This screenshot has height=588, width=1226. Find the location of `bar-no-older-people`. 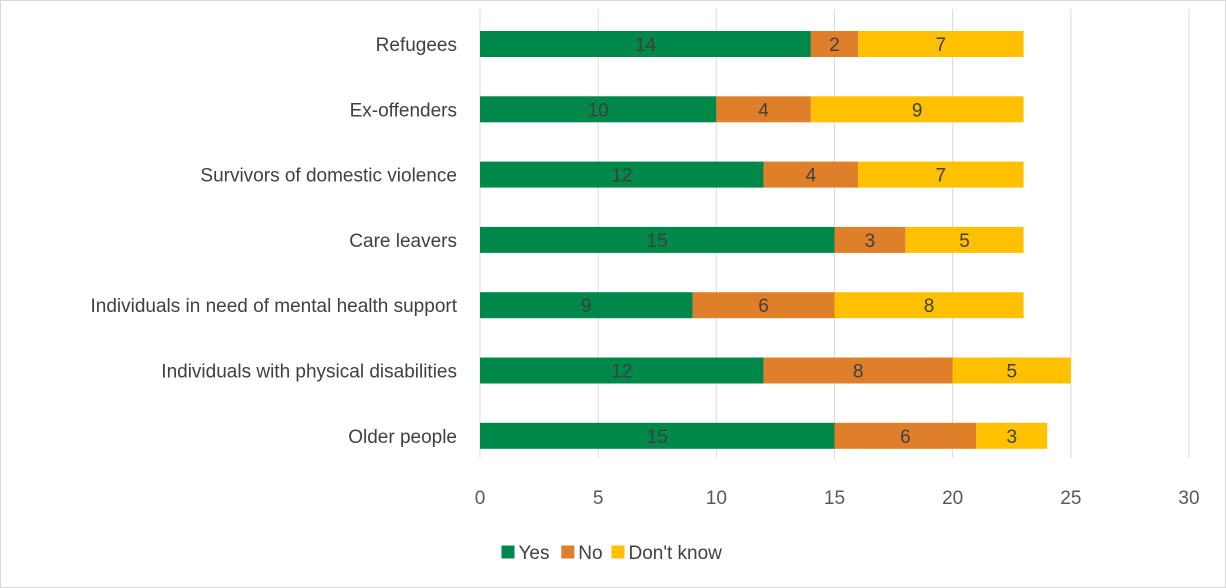

bar-no-older-people is located at coordinates (905, 435).